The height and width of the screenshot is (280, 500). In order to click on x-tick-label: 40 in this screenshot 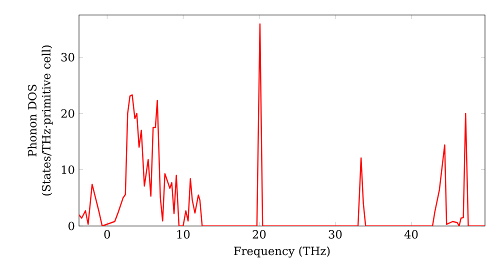, I will do `click(411, 234)`.